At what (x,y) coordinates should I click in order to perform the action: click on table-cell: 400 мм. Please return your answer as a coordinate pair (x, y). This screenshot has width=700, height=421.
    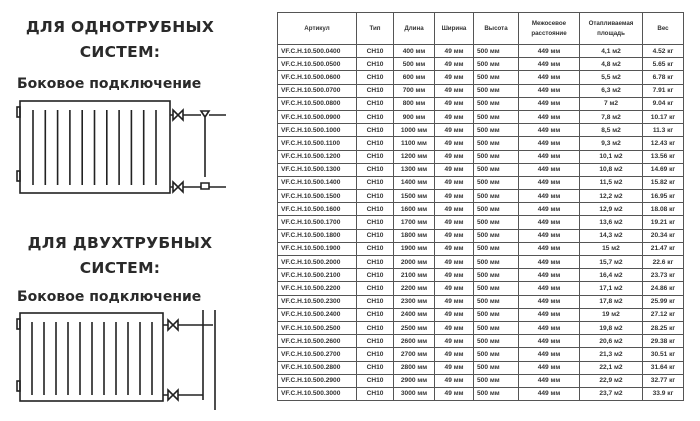
    Looking at the image, I should click on (414, 51).